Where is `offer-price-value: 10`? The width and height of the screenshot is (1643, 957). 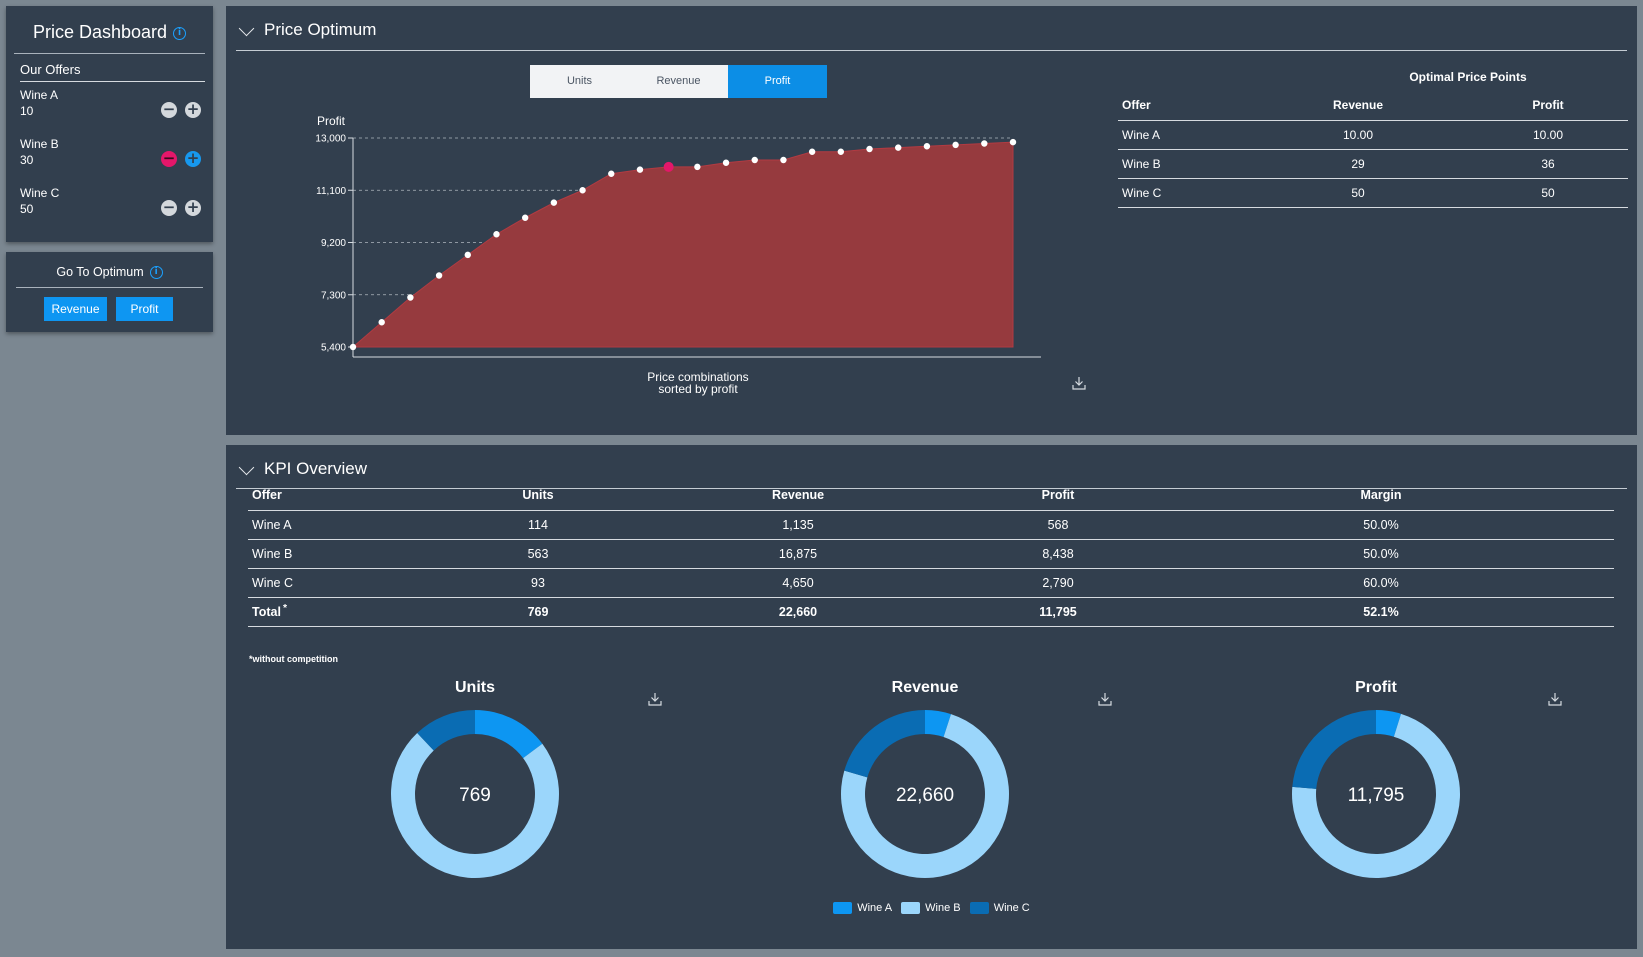 offer-price-value: 10 is located at coordinates (27, 111).